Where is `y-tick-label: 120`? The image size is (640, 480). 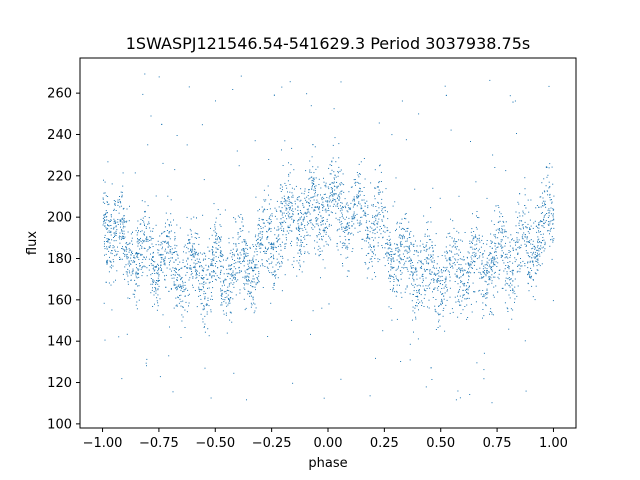
y-tick-label: 120 is located at coordinates (59, 383).